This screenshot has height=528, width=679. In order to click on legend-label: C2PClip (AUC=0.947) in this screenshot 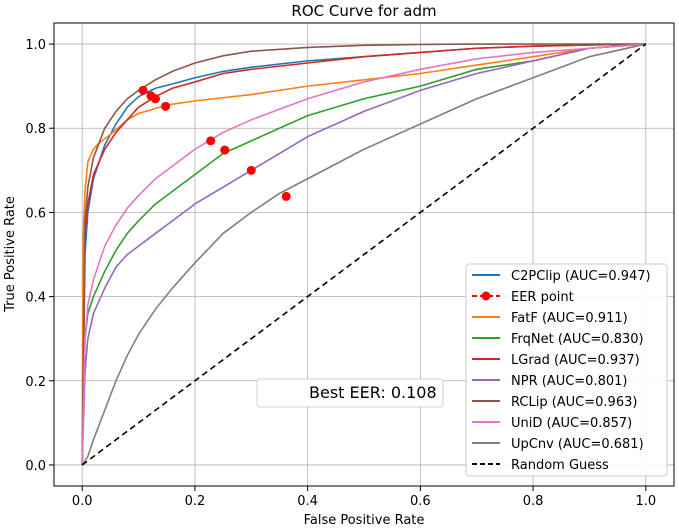, I will do `click(581, 276)`.